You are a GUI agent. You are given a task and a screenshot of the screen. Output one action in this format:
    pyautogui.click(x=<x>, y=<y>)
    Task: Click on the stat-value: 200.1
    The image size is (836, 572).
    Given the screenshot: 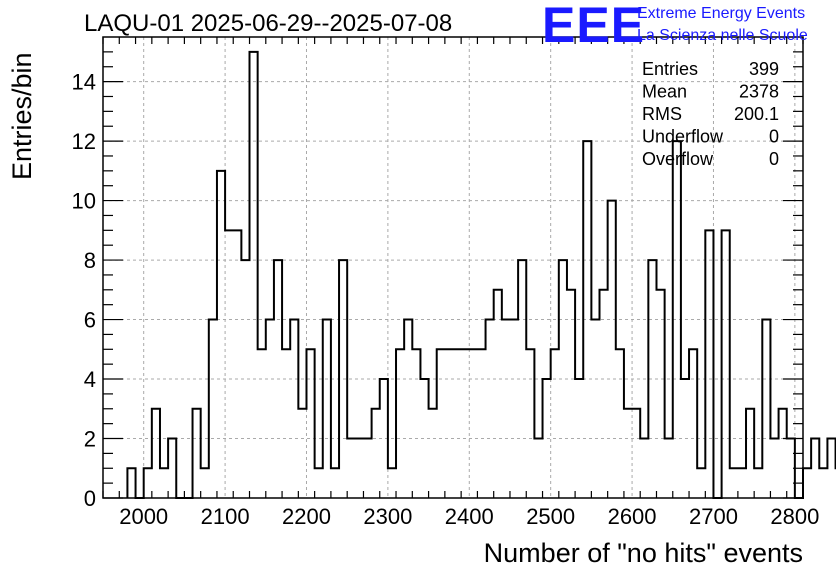 What is the action you would take?
    pyautogui.click(x=756, y=114)
    